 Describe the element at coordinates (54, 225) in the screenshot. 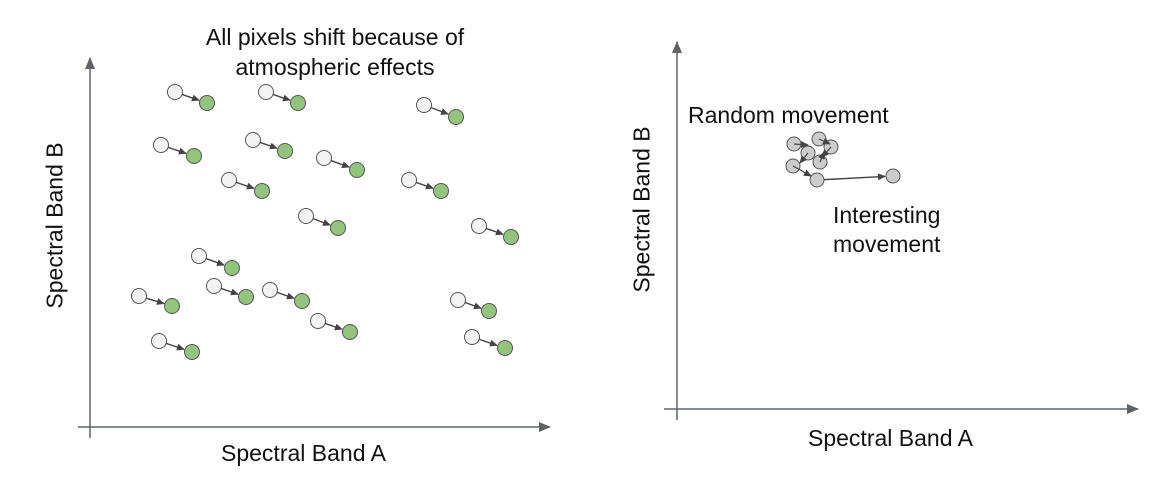

I see `left-y-axis-label: Spectral Band B` at that location.